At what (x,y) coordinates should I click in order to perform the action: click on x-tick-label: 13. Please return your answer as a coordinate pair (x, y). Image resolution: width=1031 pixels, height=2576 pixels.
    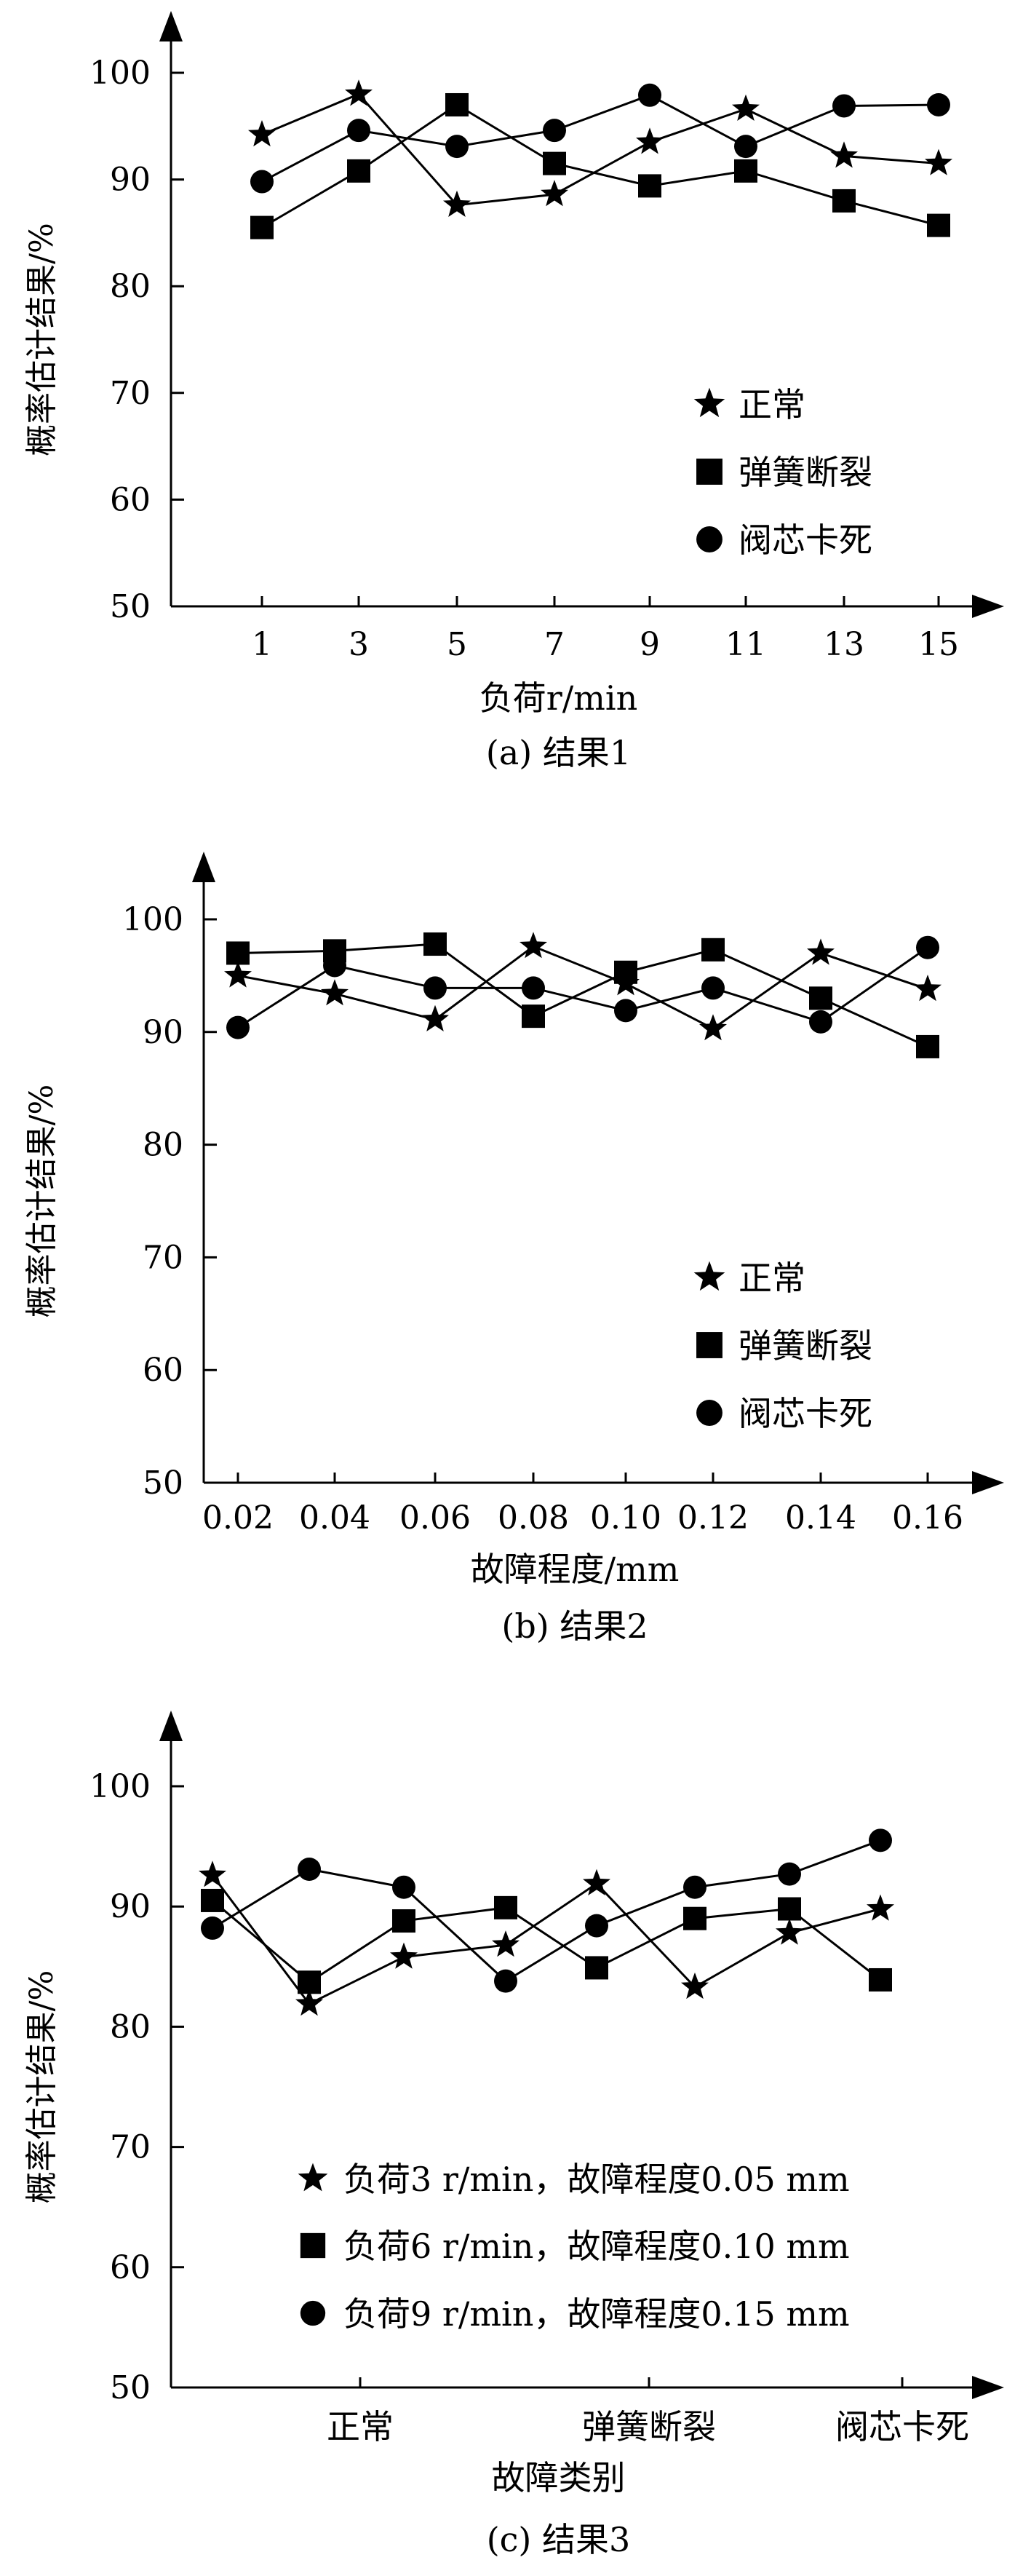
    Looking at the image, I should click on (844, 644).